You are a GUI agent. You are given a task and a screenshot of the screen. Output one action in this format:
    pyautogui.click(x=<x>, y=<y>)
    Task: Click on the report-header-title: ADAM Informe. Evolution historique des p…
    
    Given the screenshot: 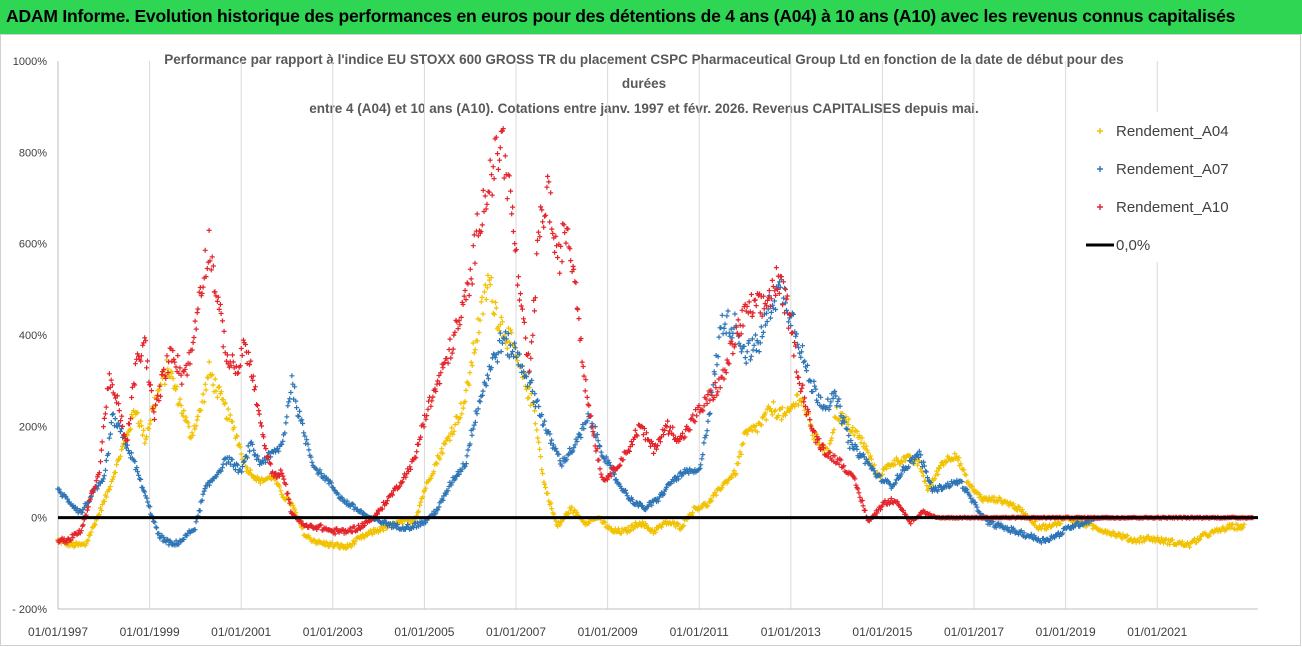 What is the action you would take?
    pyautogui.click(x=621, y=16)
    